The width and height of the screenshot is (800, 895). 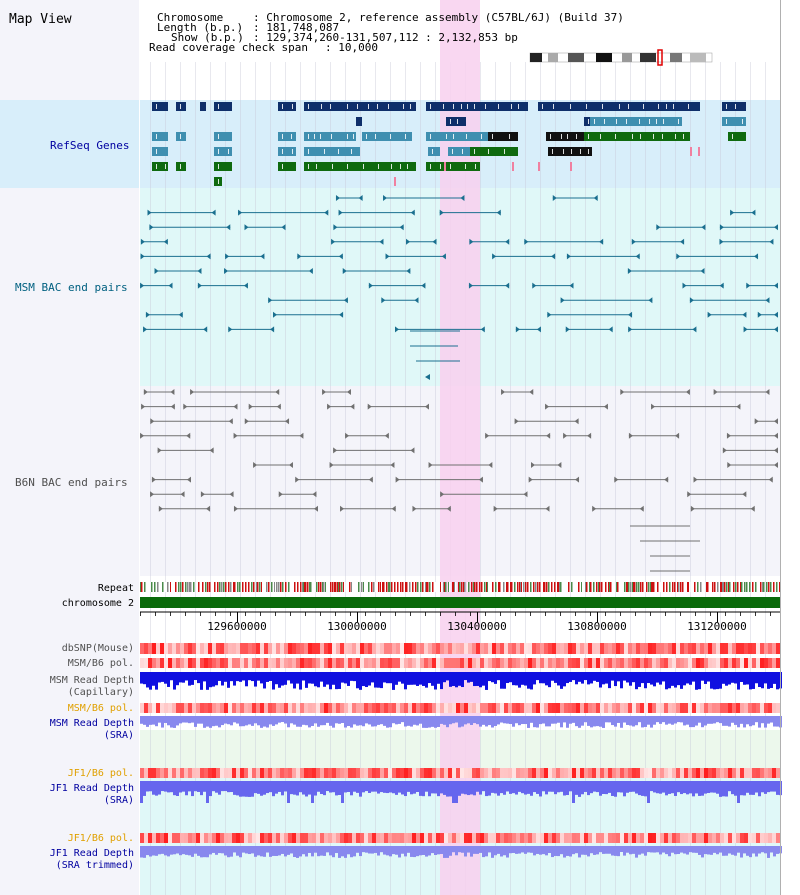 I want to click on chromosome-ideogram, so click(x=621, y=57).